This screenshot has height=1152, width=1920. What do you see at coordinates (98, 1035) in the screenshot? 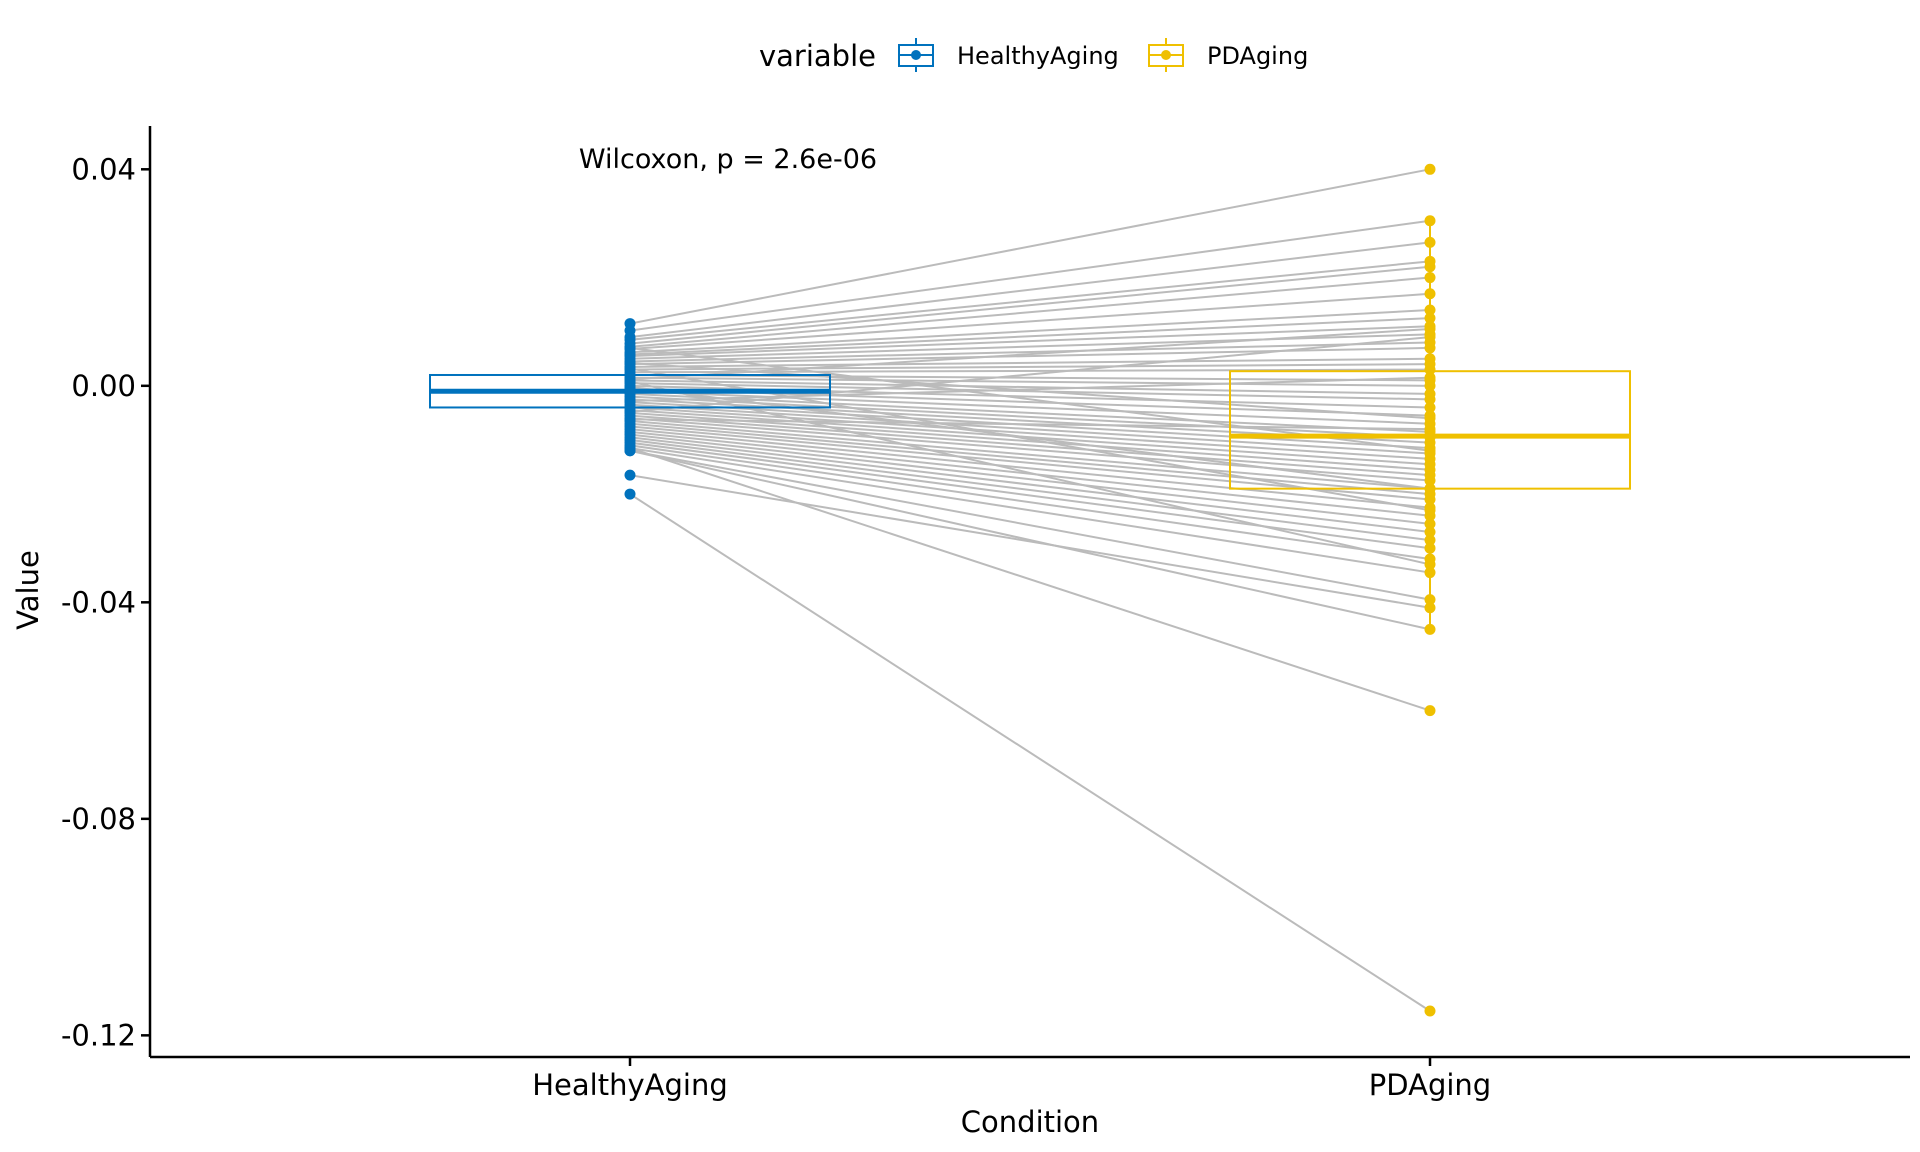
I see `y-tick-label-4: -0.12` at bounding box center [98, 1035].